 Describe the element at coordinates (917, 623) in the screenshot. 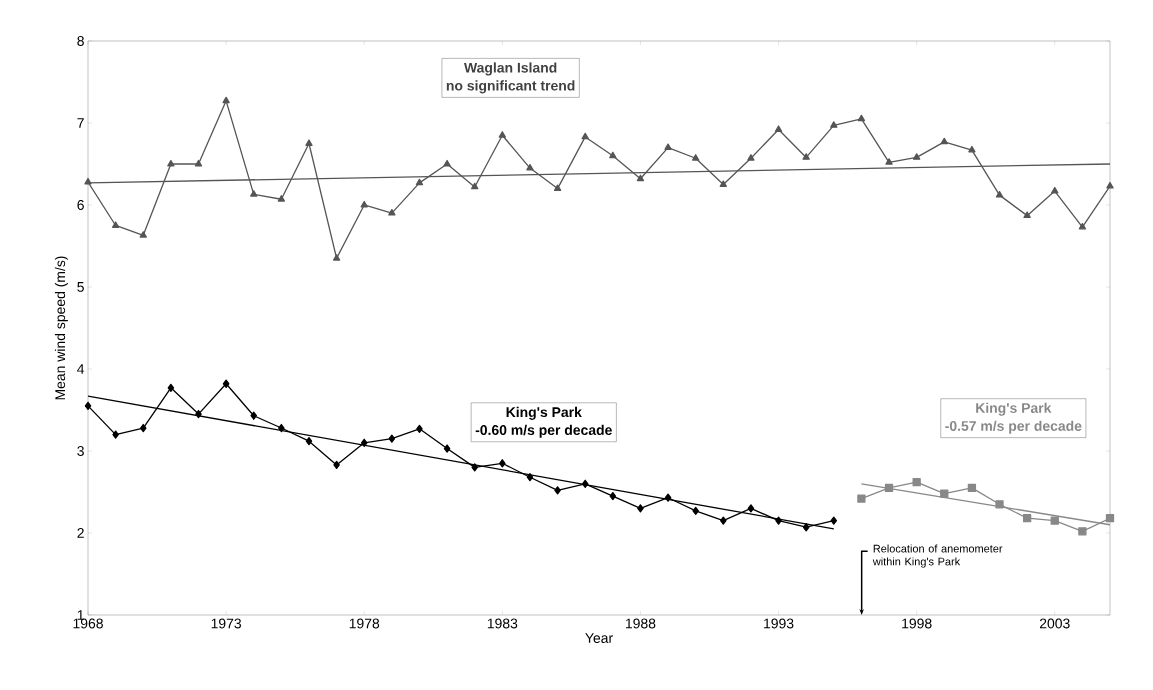

I see `x-tick-label: 1998` at that location.